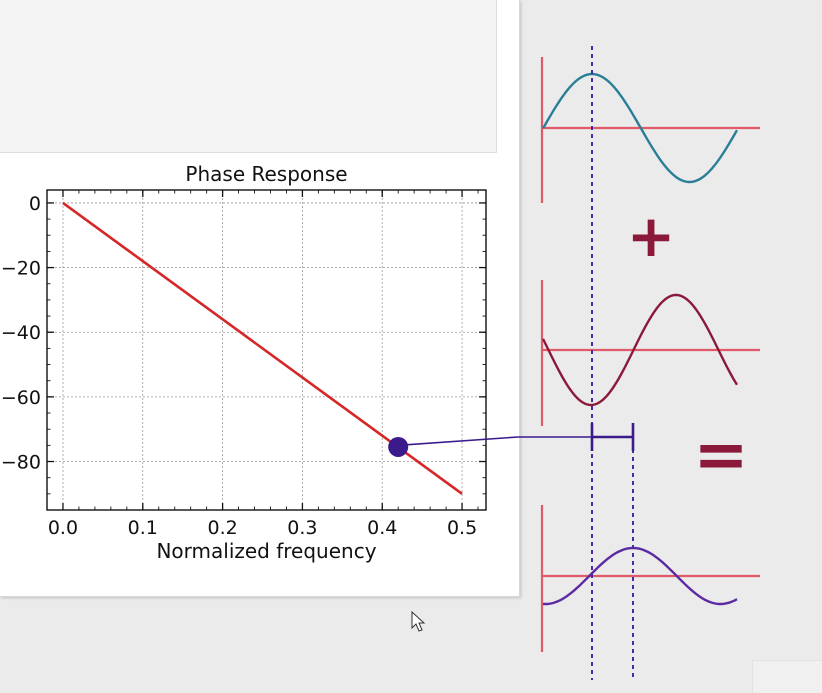 The height and width of the screenshot is (693, 822). Describe the element at coordinates (21, 398) in the screenshot. I see `y-tick-label: −60` at that location.